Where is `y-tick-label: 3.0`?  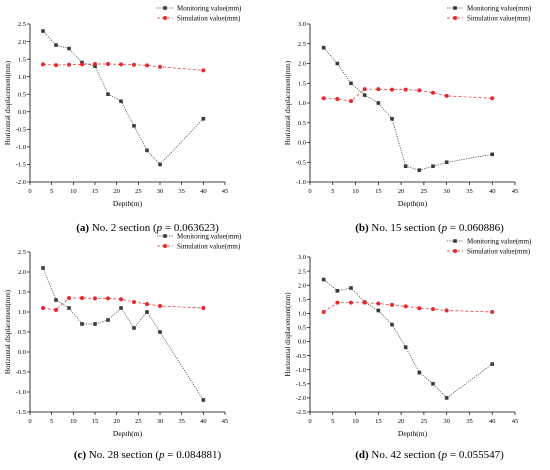
y-tick-label: 3.0 is located at coordinates (302, 24).